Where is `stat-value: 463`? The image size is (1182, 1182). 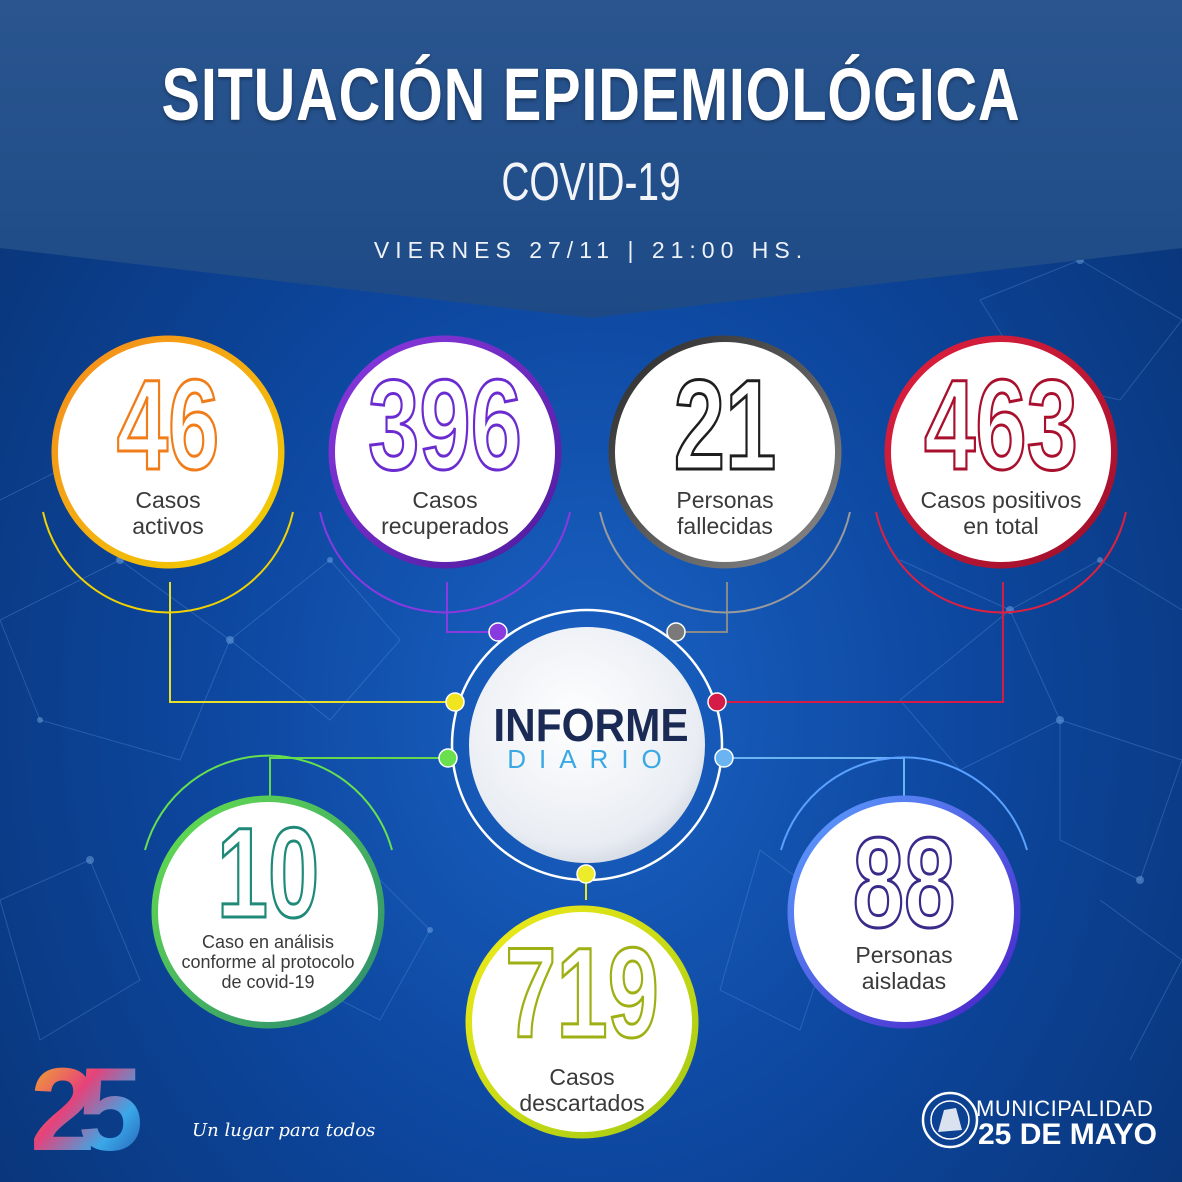 stat-value: 463 is located at coordinates (1001, 425).